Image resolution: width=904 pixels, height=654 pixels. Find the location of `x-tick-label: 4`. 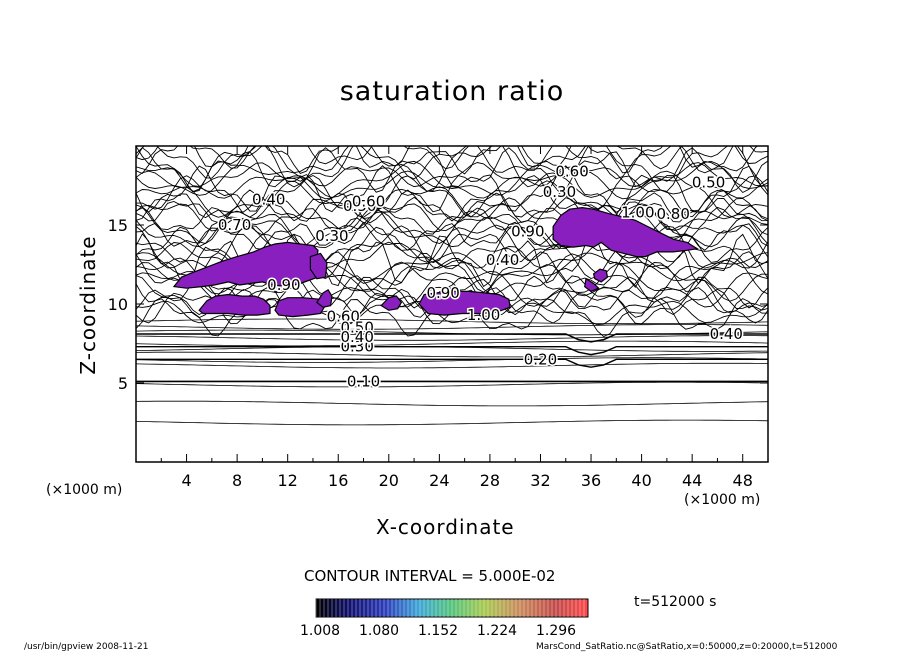

x-tick-label: 4 is located at coordinates (186, 480).